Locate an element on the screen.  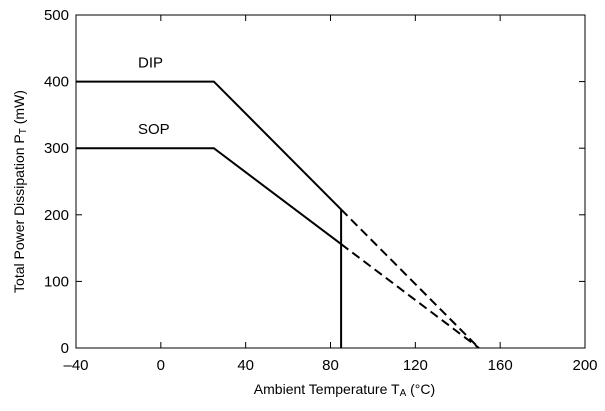
dip-dashed-line is located at coordinates (410, 278).